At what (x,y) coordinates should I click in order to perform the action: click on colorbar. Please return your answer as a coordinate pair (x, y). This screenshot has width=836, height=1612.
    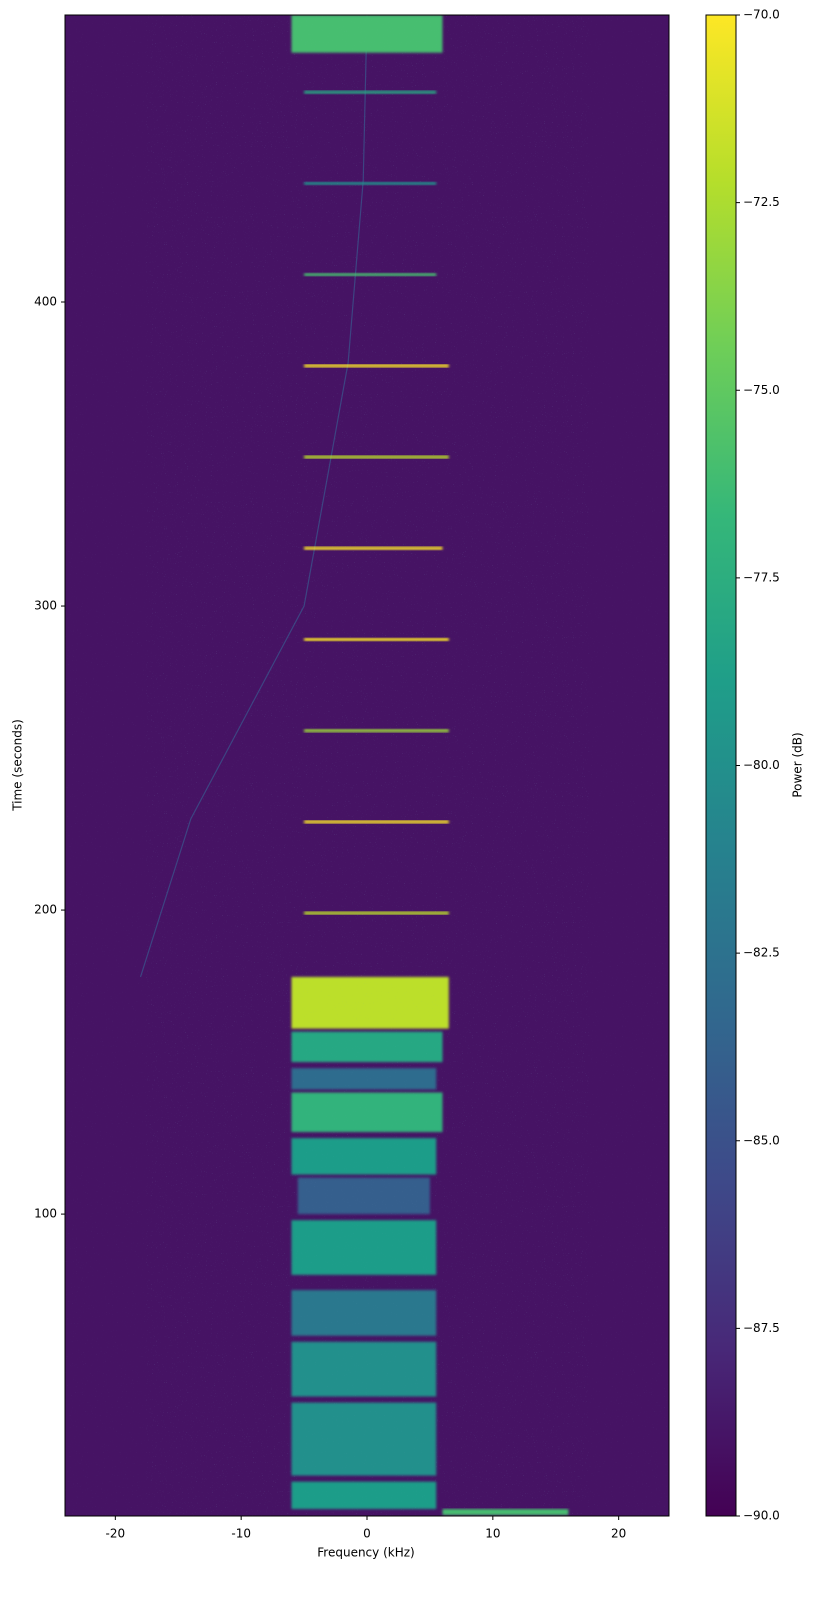
    Looking at the image, I should click on (721, 765).